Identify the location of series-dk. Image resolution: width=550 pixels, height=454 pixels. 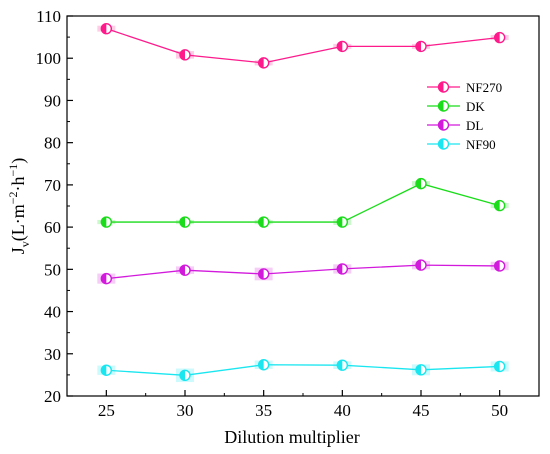
(303, 202).